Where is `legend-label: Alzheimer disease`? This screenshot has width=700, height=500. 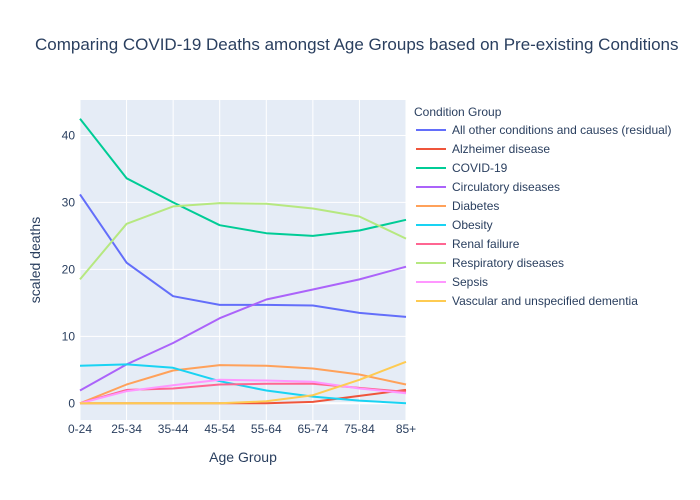 legend-label: Alzheimer disease is located at coordinates (501, 149).